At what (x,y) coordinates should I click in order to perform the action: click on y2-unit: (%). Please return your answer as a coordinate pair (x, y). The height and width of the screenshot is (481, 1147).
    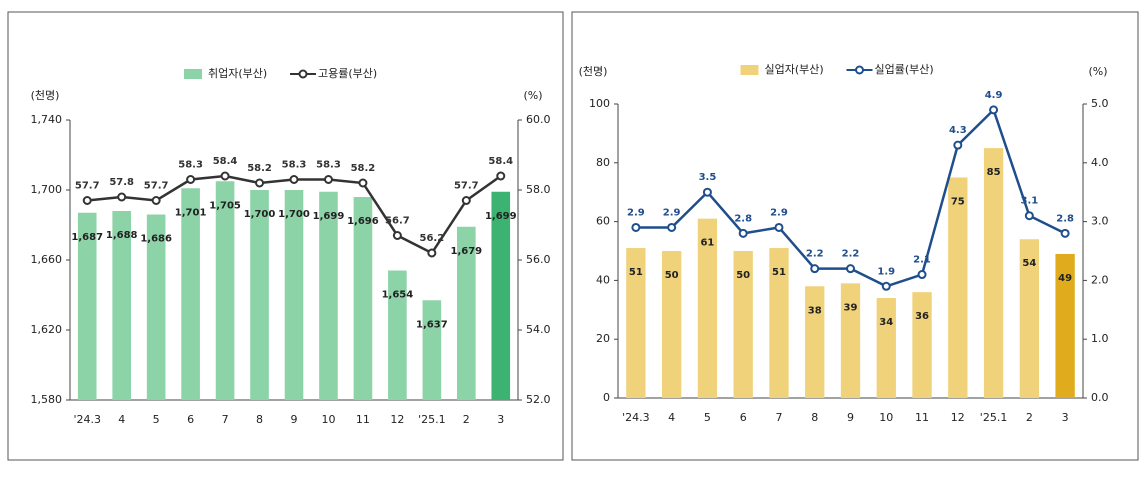
    Looking at the image, I should click on (1097, 71).